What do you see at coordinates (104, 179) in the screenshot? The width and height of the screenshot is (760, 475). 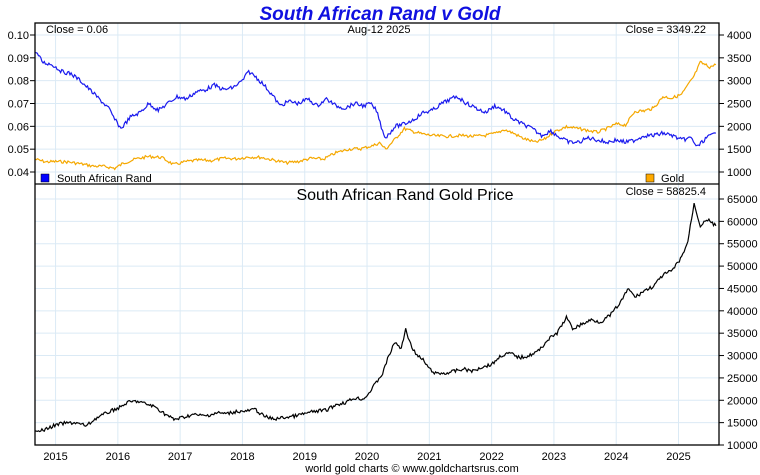 I see `legend-label-rand: South African Rand` at bounding box center [104, 179].